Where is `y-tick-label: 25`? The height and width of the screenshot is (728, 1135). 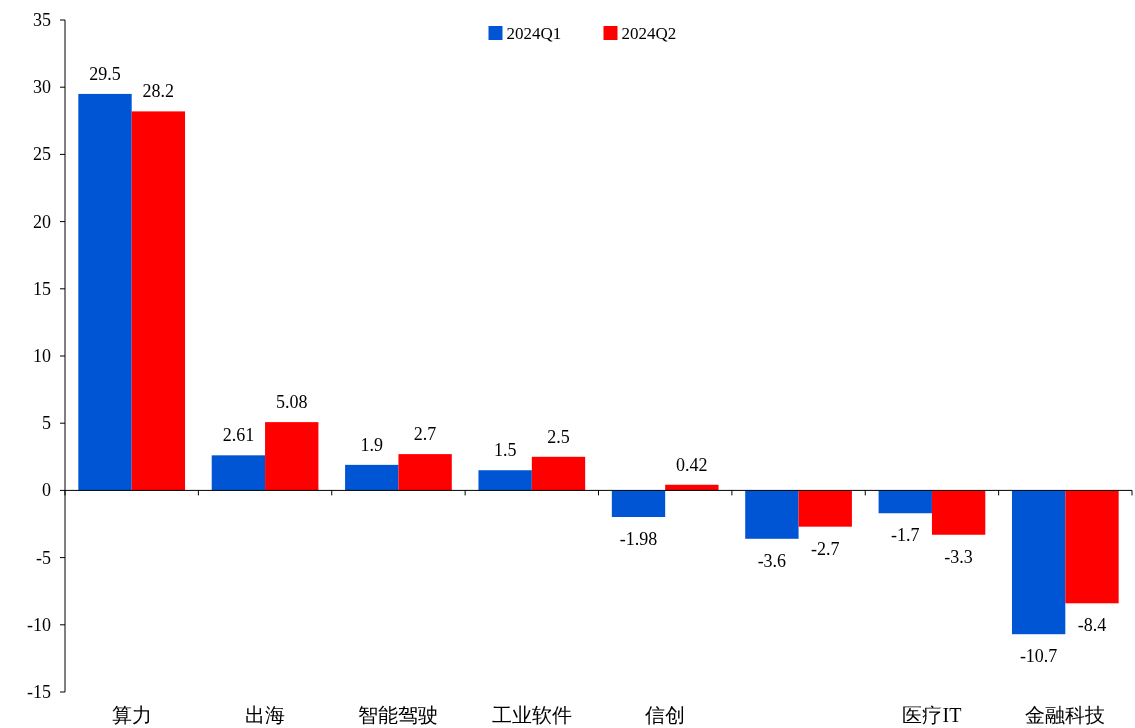
y-tick-label: 25 is located at coordinates (42, 154).